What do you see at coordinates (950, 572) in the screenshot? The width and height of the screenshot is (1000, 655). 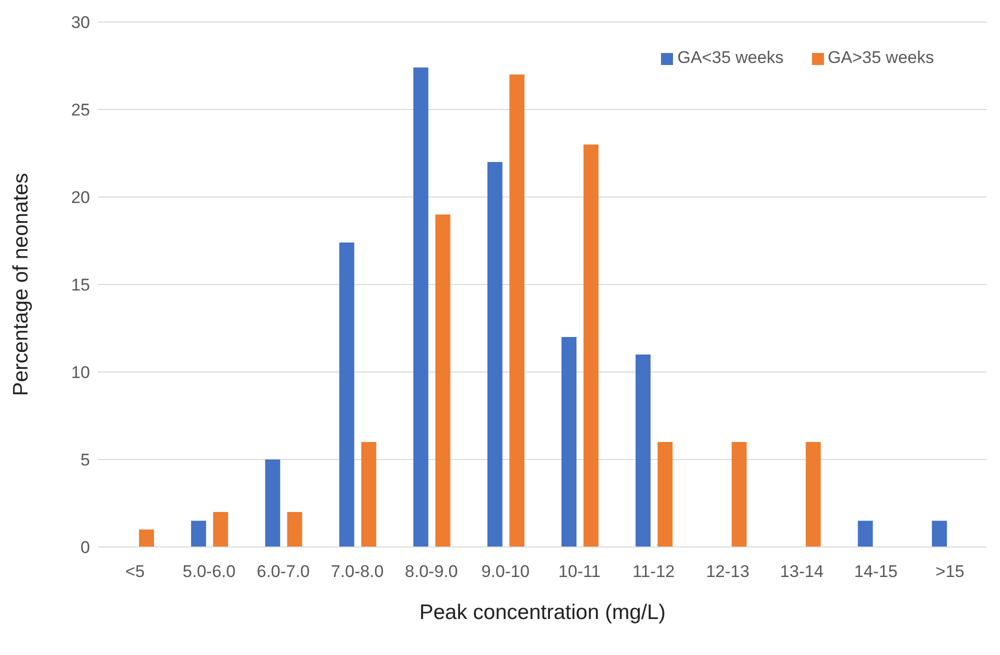 I see `x-tick-label: >15` at bounding box center [950, 572].